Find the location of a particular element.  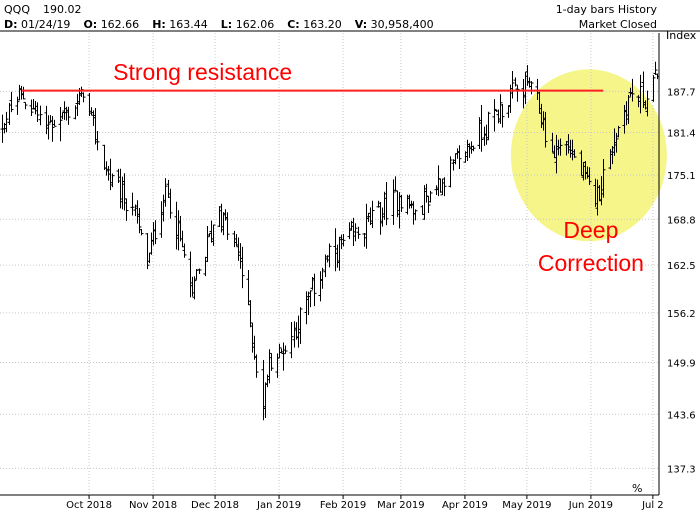

x-tick-label: Jul 2 is located at coordinates (652, 505).